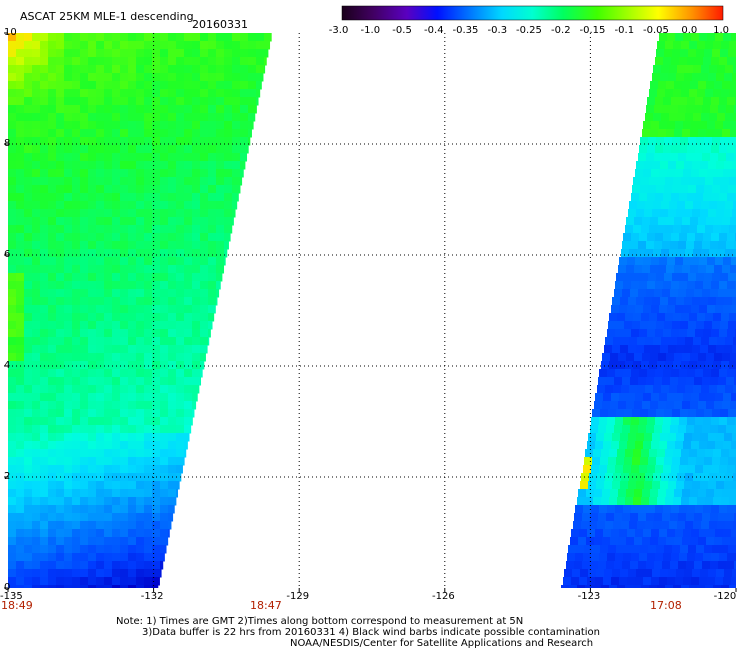 This screenshot has width=740, height=650. Describe the element at coordinates (11, 596) in the screenshot. I see `x-tick-label: -135` at that location.